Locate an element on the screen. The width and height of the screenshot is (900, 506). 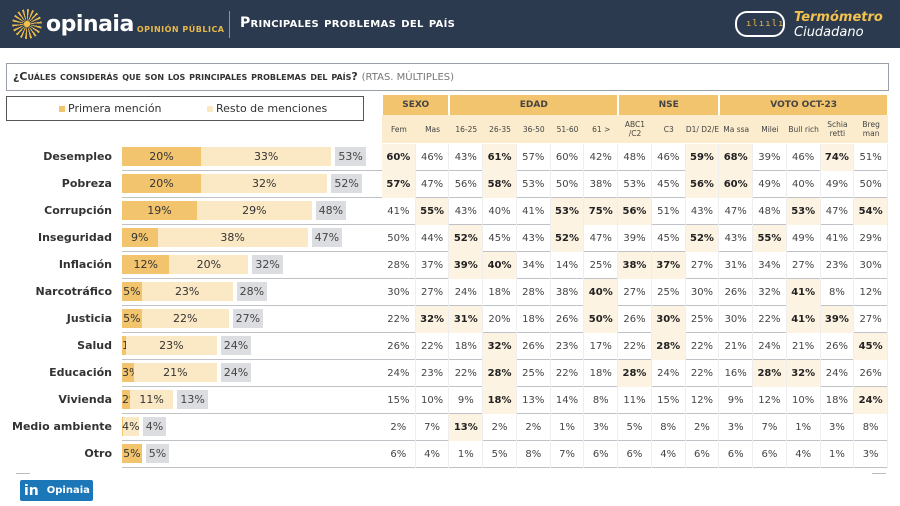
table-cell: 57% is located at coordinates (534, 157).